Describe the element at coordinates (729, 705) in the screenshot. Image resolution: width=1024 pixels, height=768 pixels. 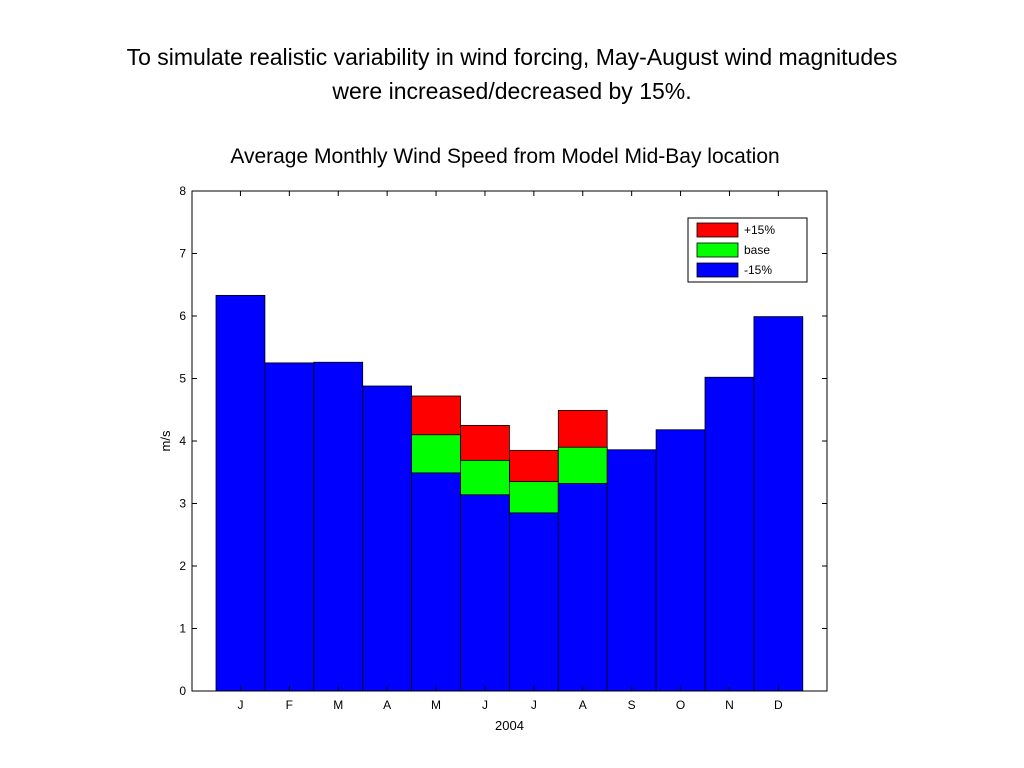
I see `x-tick-label: N` at that location.